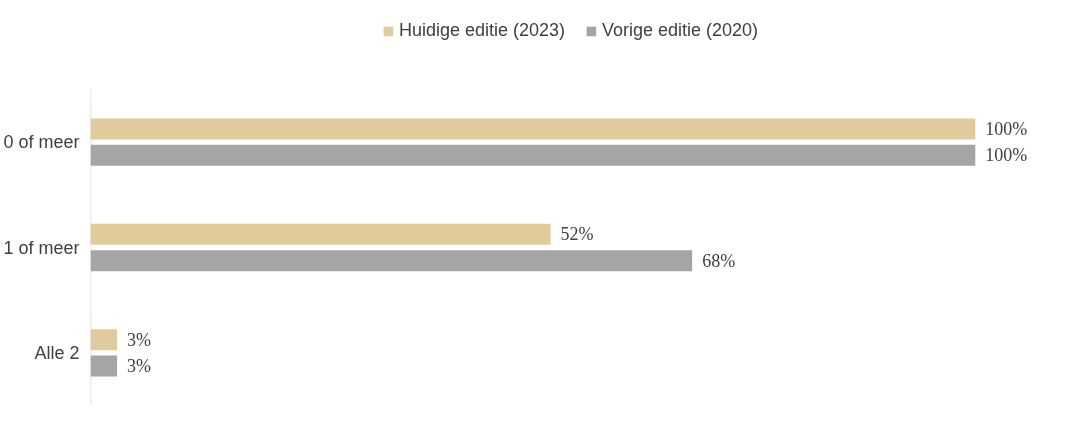 The width and height of the screenshot is (1075, 423). Describe the element at coordinates (41, 247) in the screenshot. I see `y-tick-label: 1 of meer` at that location.